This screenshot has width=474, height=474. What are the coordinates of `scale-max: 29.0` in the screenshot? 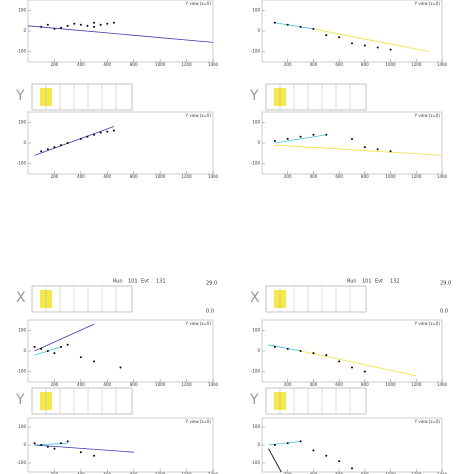 It's located at (211, 284).